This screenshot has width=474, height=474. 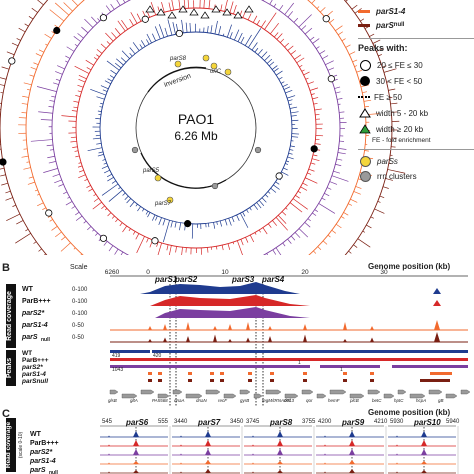 I want to click on pars3-marker: parS3, so click(x=243, y=279).